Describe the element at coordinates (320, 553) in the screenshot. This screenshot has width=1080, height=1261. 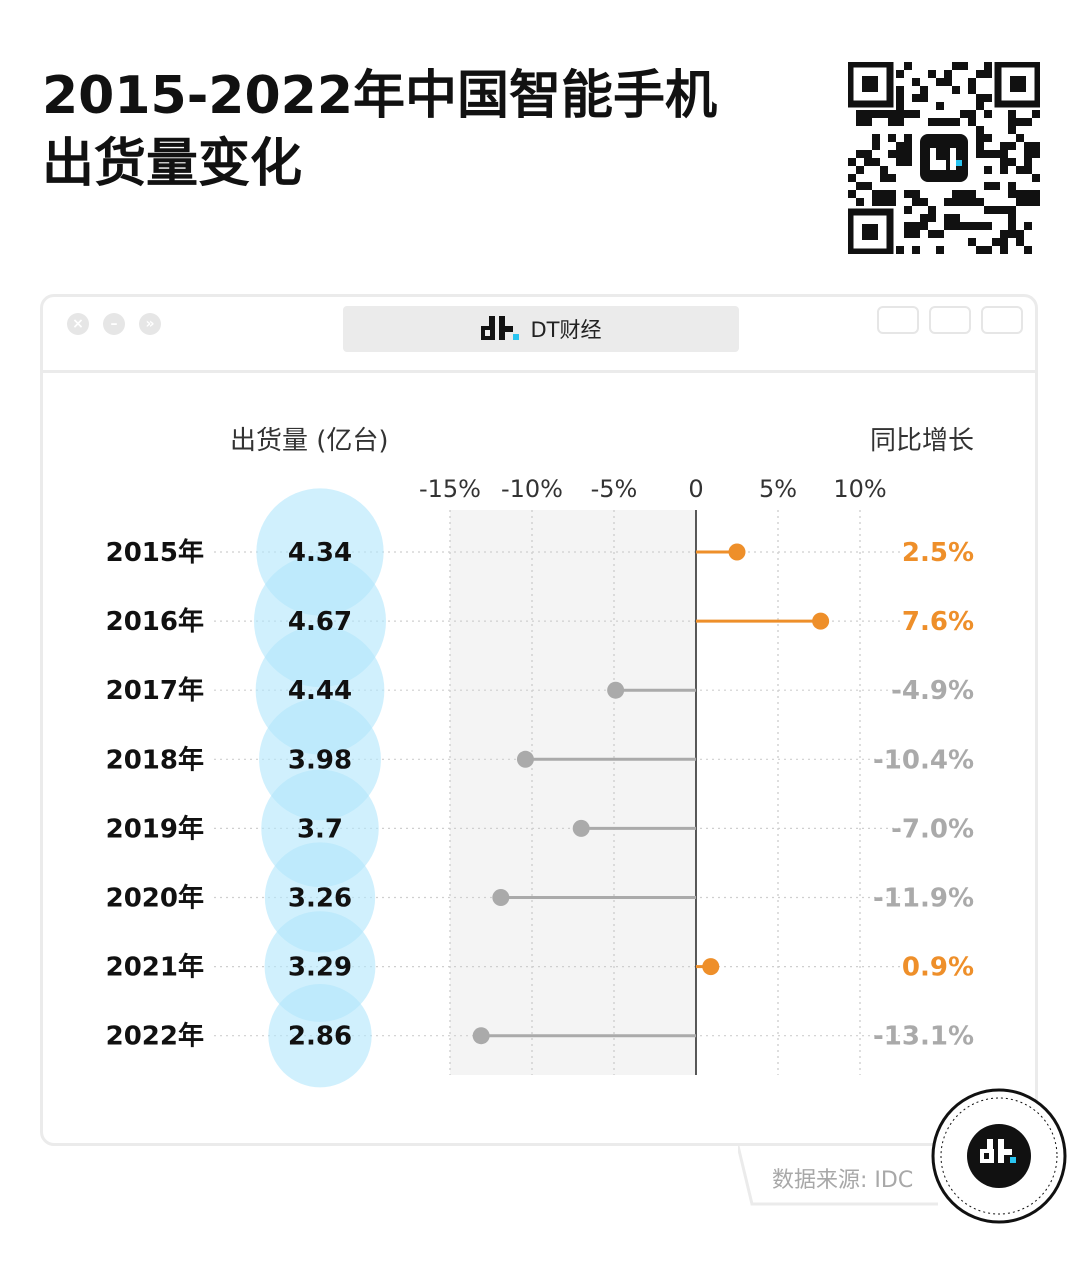
I see `shipment-value-label: 4.34` at that location.